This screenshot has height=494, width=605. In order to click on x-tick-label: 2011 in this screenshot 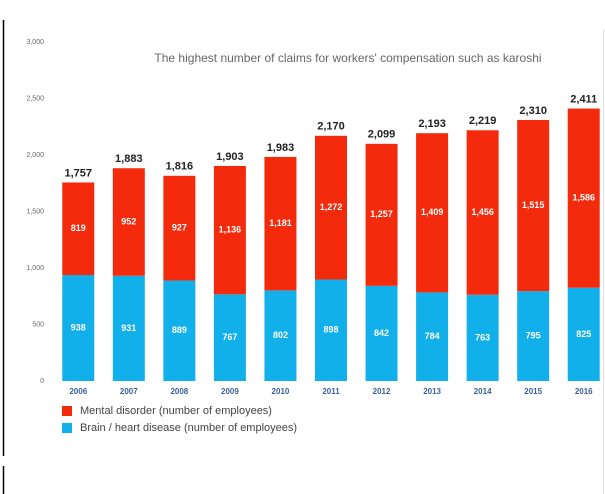, I will do `click(331, 391)`.